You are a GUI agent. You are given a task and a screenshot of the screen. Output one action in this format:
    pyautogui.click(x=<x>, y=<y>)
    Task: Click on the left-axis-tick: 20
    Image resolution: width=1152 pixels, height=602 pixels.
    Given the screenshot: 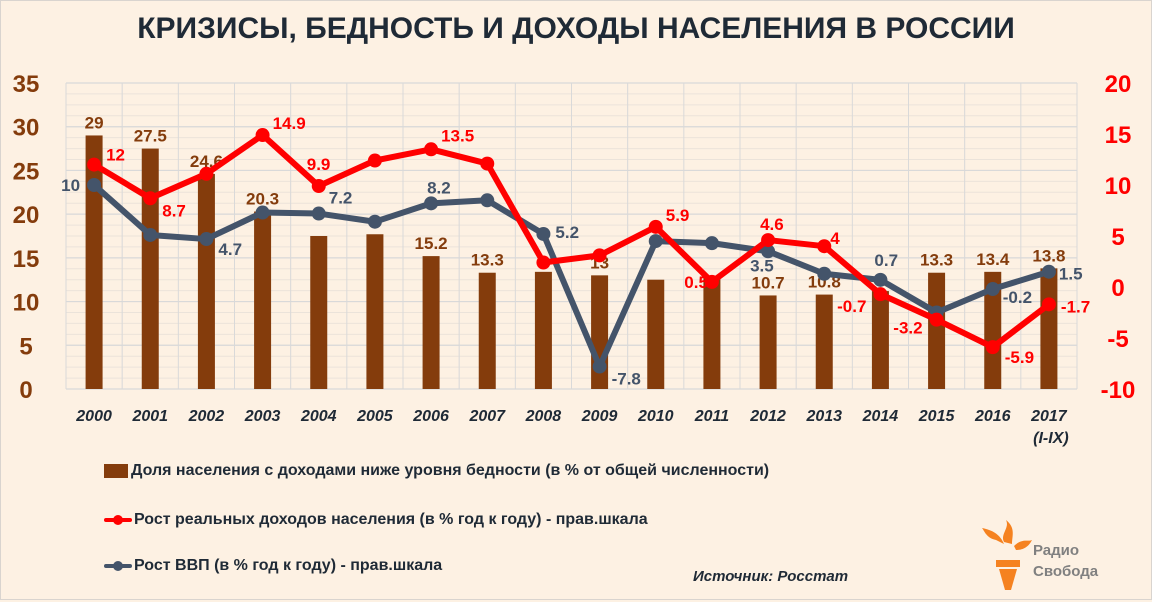 What is the action you would take?
    pyautogui.click(x=26, y=215)
    